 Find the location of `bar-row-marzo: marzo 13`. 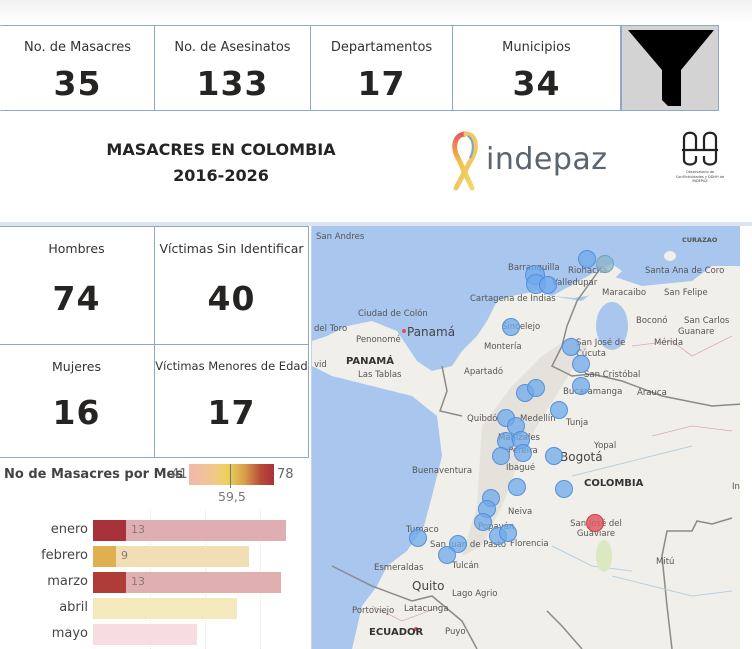

bar-row-marzo: marzo 13 is located at coordinates (150, 582).